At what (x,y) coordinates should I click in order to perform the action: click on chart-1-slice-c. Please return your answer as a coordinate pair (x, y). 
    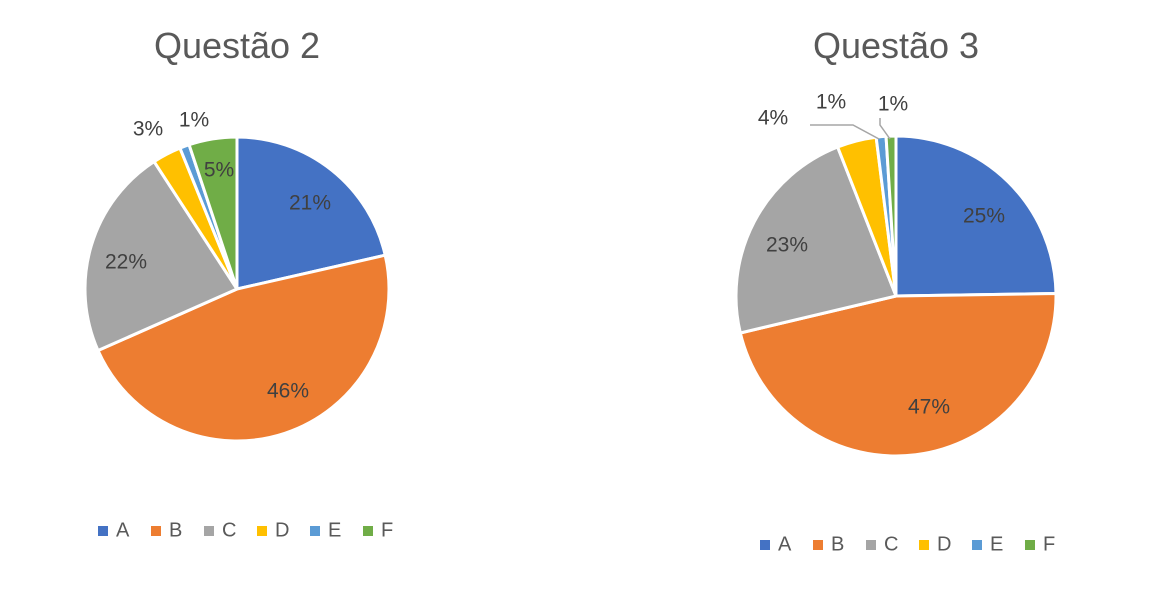
    Looking at the image, I should click on (161, 256).